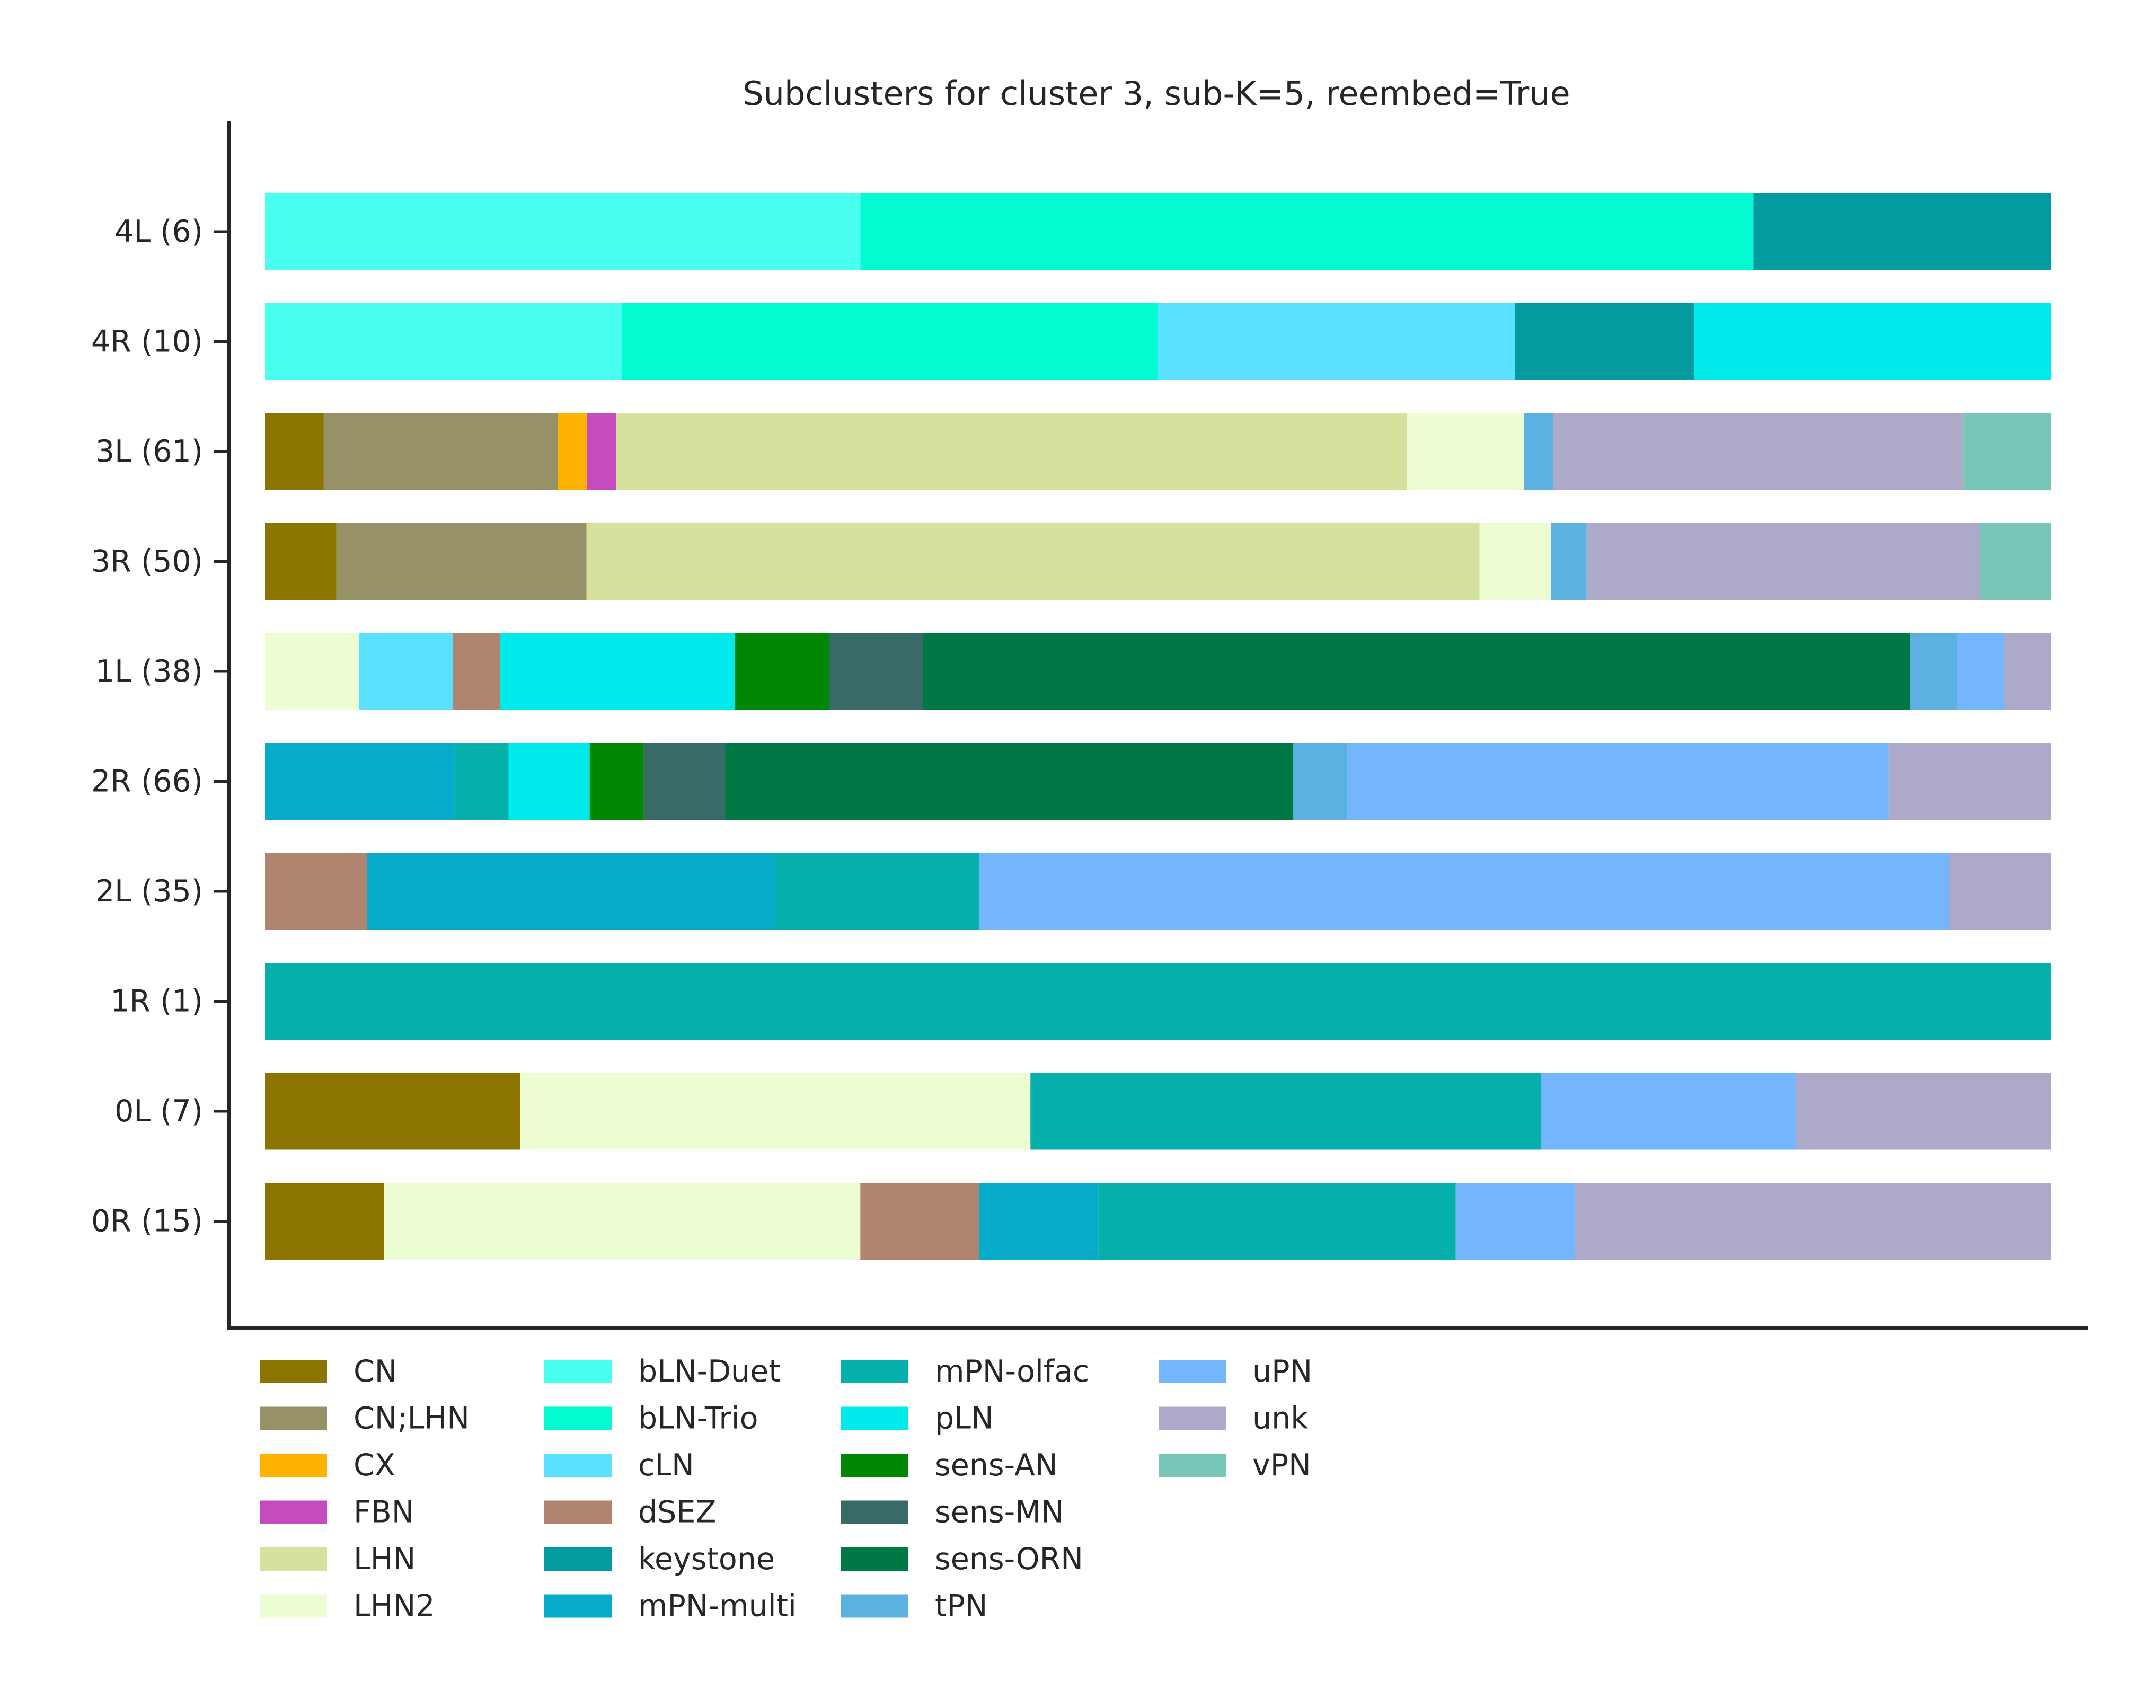  What do you see at coordinates (375, 1371) in the screenshot?
I see `legend-label-cn: CN` at bounding box center [375, 1371].